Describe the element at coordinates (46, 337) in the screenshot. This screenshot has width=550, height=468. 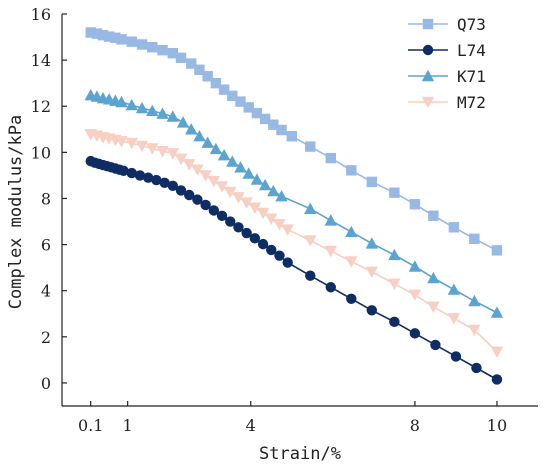
I see `y-tick-label: 2` at that location.